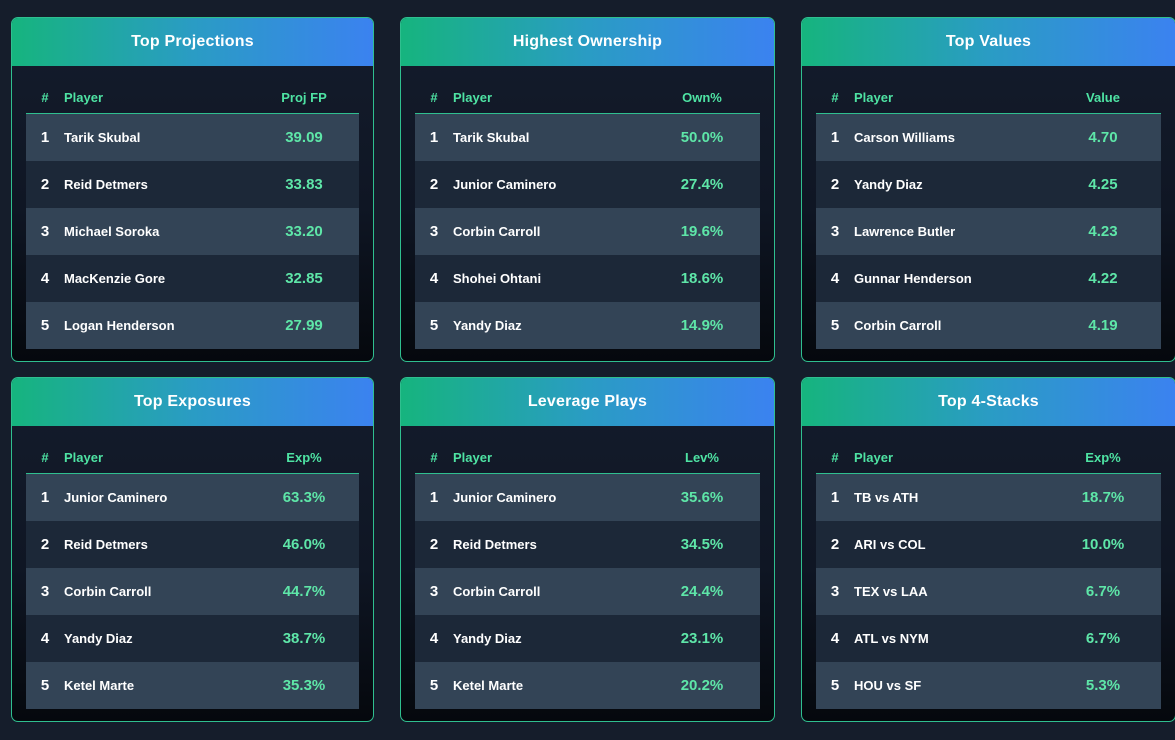 The height and width of the screenshot is (740, 1175). I want to click on card-title: Leverage Plays, so click(587, 402).